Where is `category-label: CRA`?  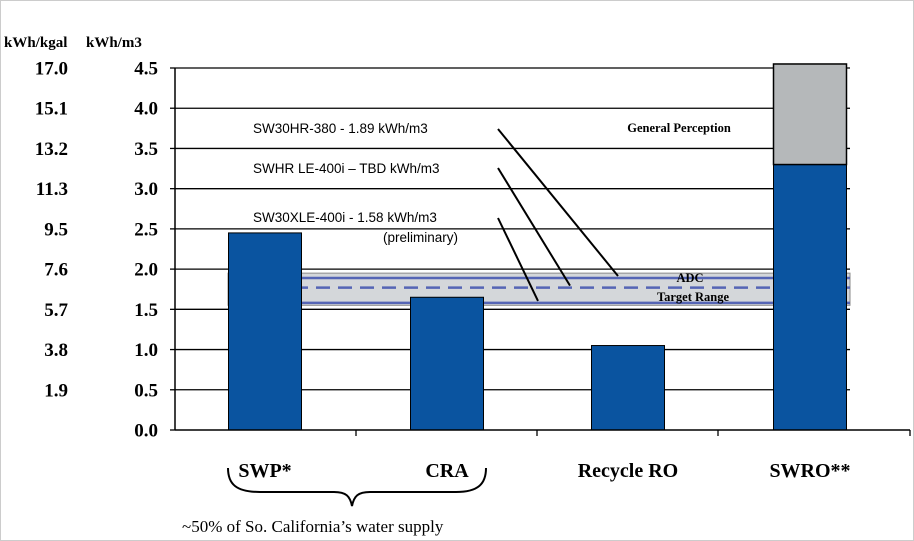 category-label: CRA is located at coordinates (447, 471).